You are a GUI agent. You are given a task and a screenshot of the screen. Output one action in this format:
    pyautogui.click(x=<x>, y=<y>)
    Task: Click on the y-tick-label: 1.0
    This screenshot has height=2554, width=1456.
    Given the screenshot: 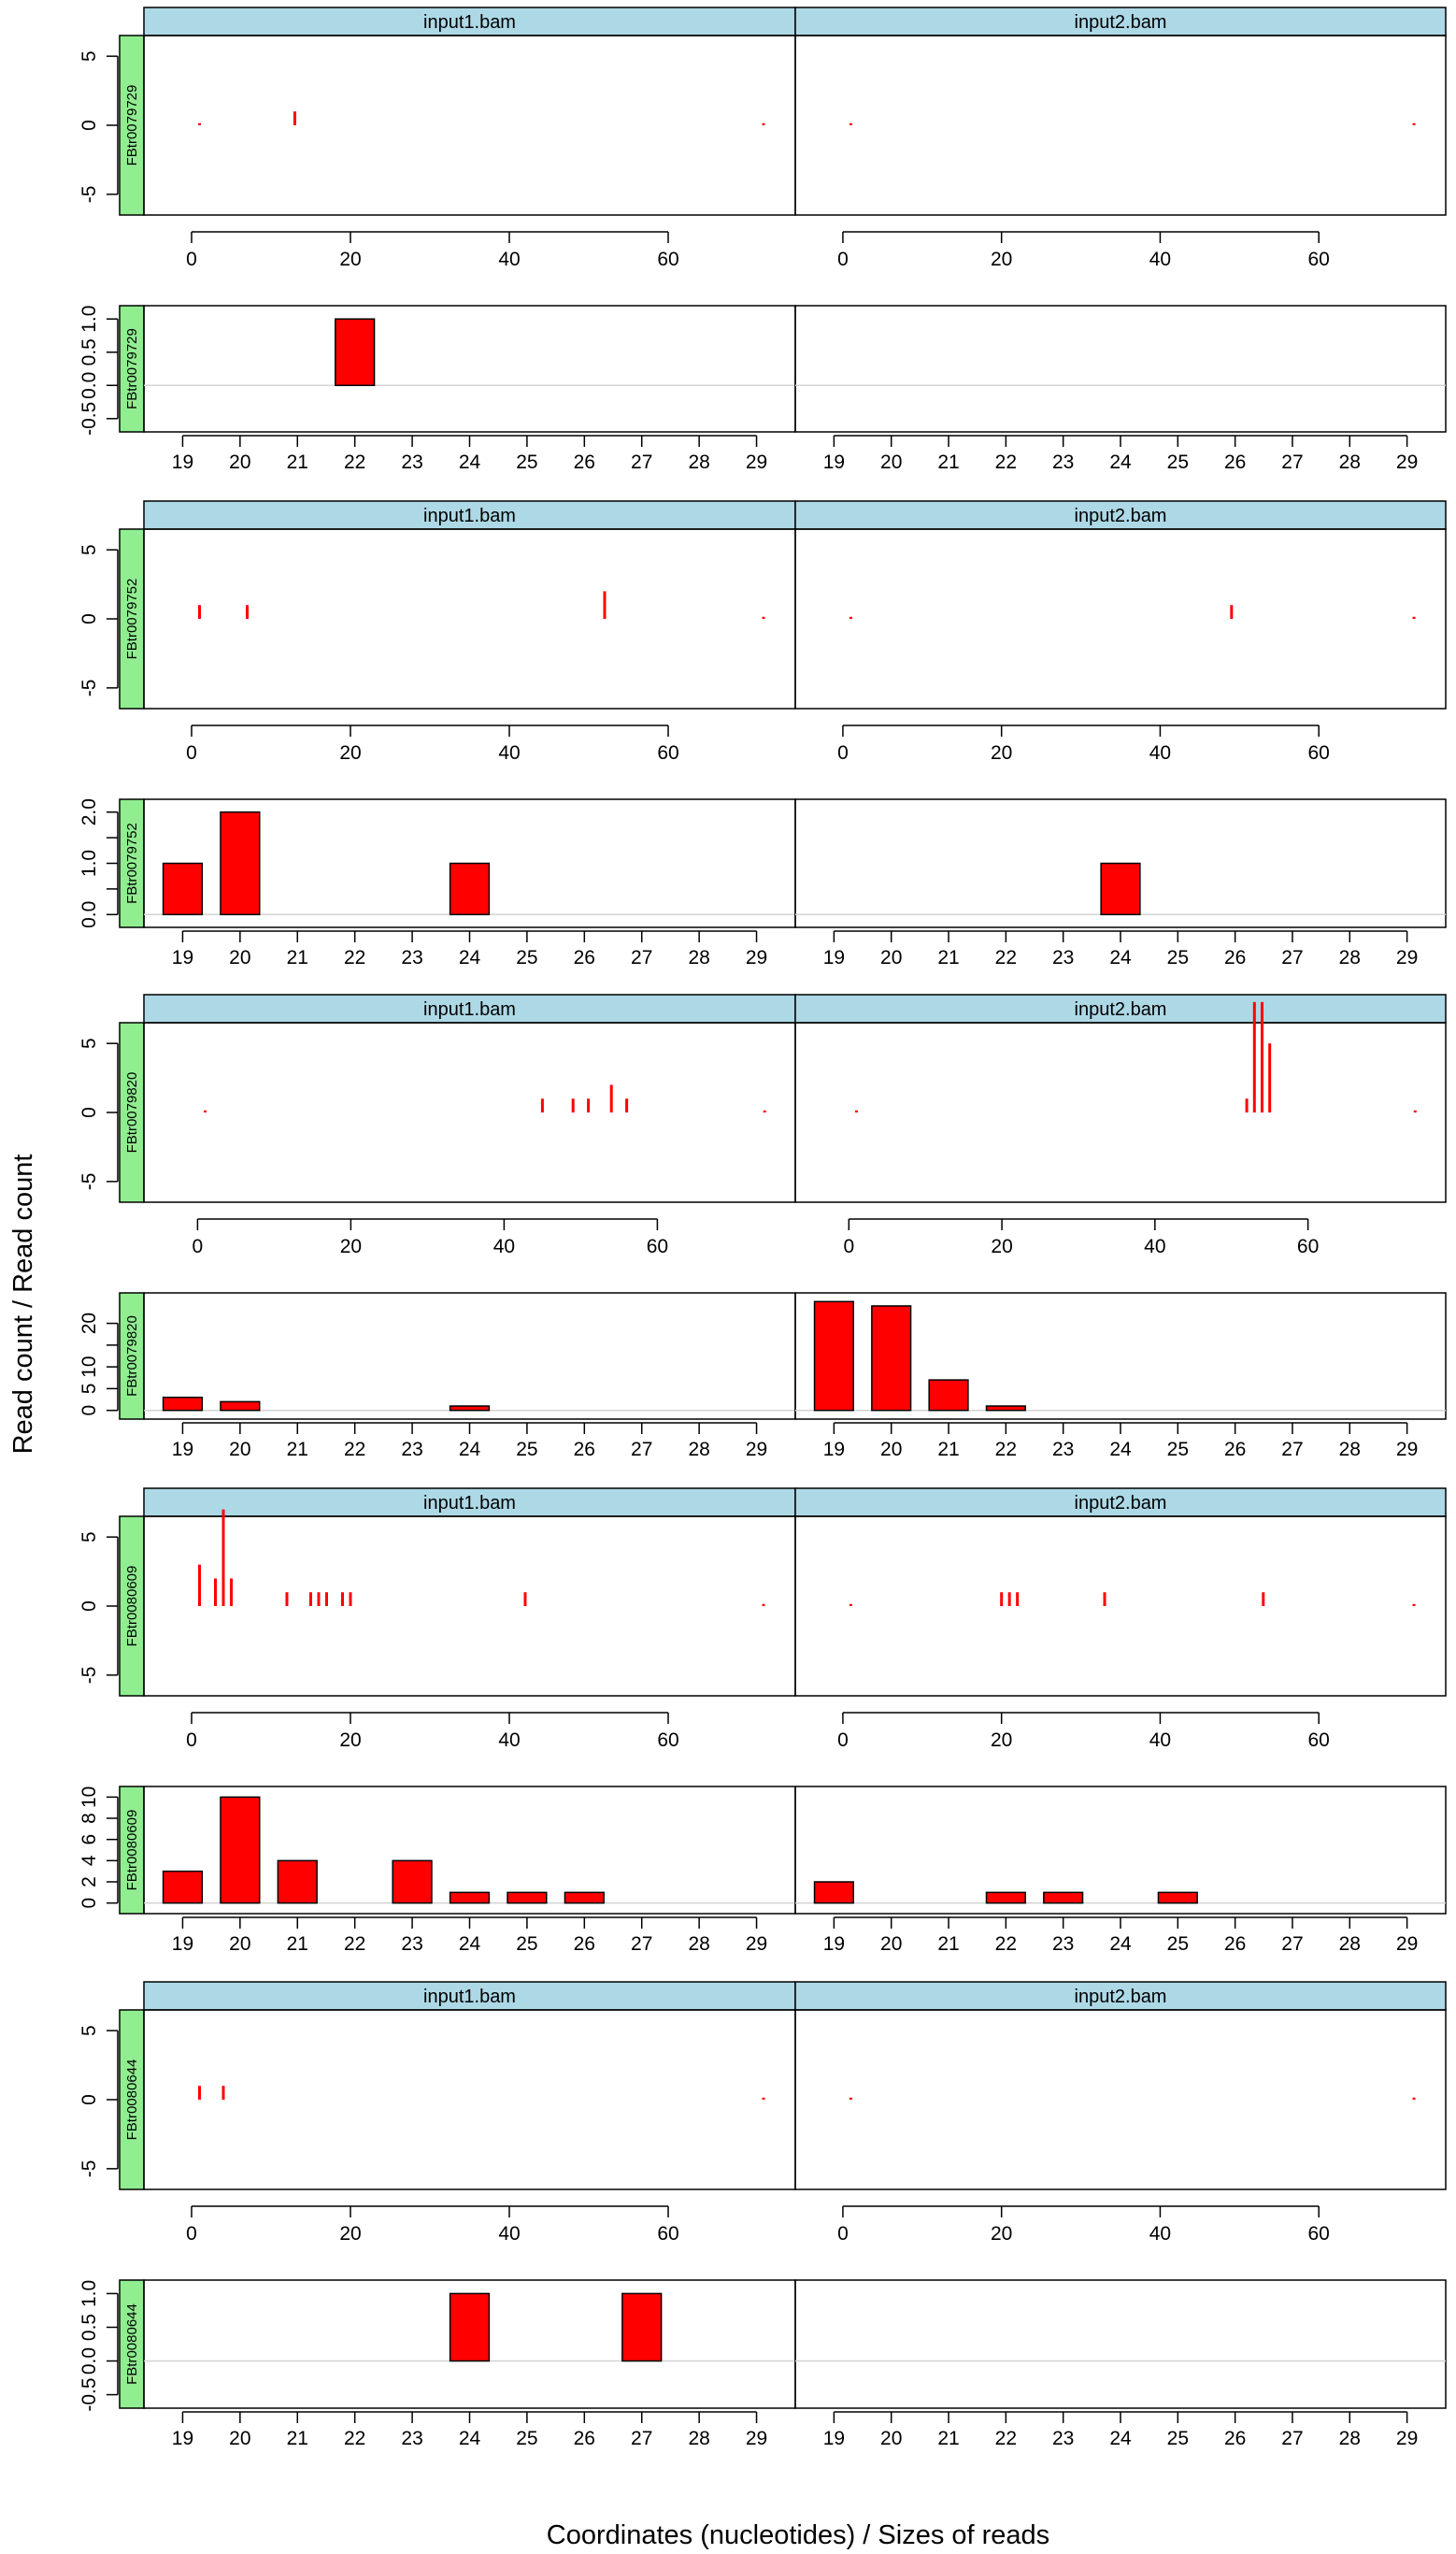 What is the action you would take?
    pyautogui.click(x=89, y=2294)
    